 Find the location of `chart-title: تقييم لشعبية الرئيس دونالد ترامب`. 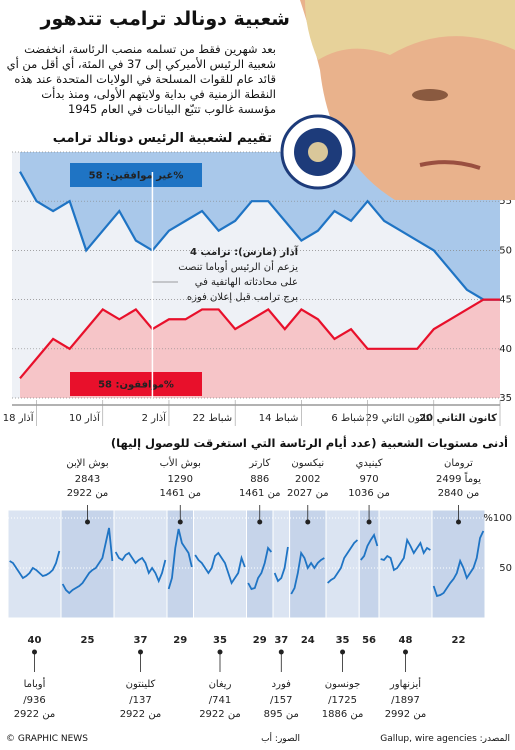

chart-title: تقييم لشعبية الرئيس دونالد ترامب is located at coordinates (162, 138).